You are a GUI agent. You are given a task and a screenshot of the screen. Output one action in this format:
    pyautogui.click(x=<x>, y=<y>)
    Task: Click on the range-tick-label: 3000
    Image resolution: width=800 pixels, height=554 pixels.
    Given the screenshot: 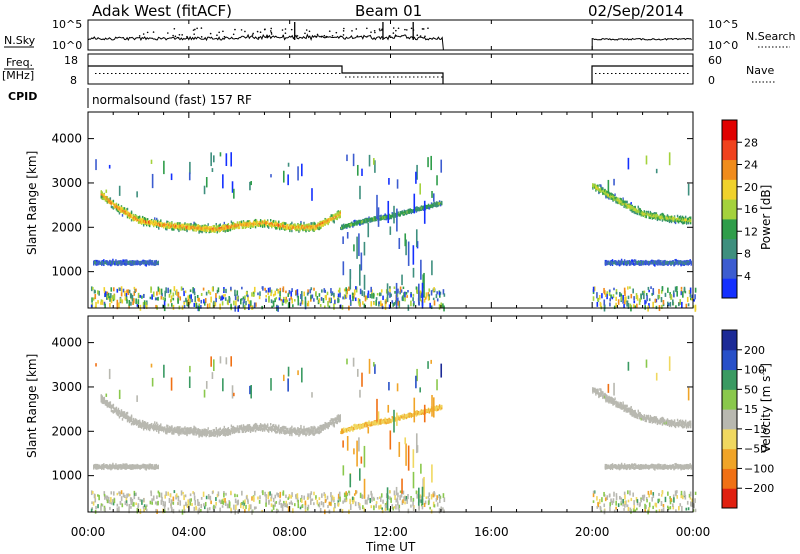 What is the action you would take?
    pyautogui.click(x=66, y=183)
    